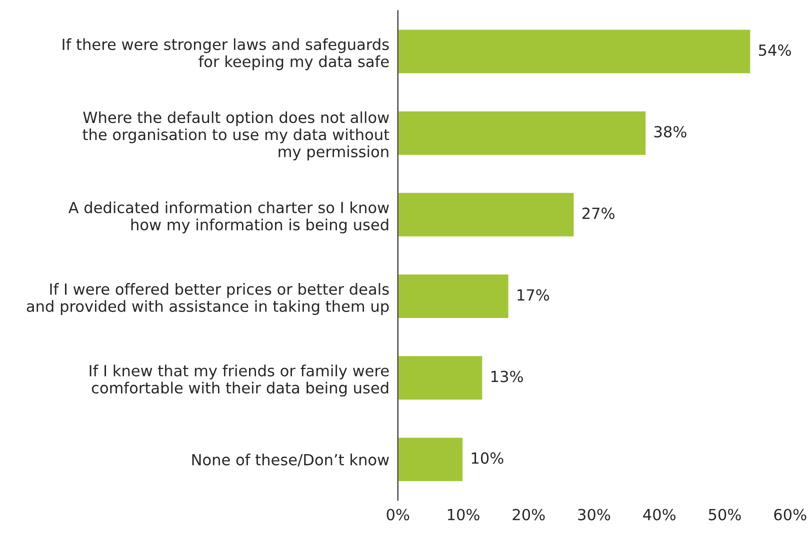 This screenshot has width=812, height=535. Describe the element at coordinates (290, 460) in the screenshot. I see `y-tick-label: None of these/Don’t know` at that location.